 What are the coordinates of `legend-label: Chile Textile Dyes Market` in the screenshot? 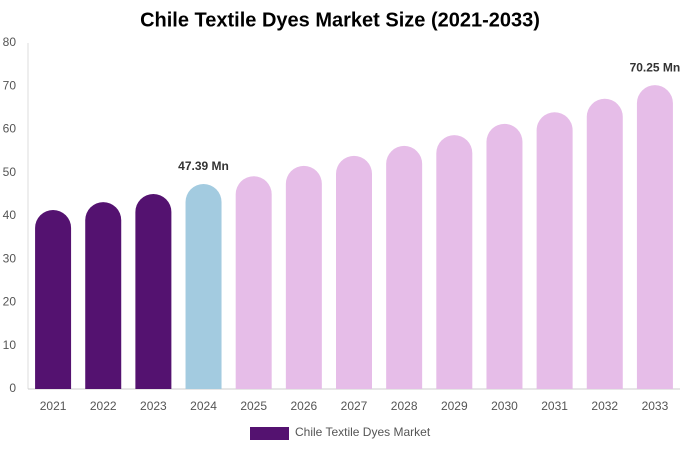 It's located at (363, 432).